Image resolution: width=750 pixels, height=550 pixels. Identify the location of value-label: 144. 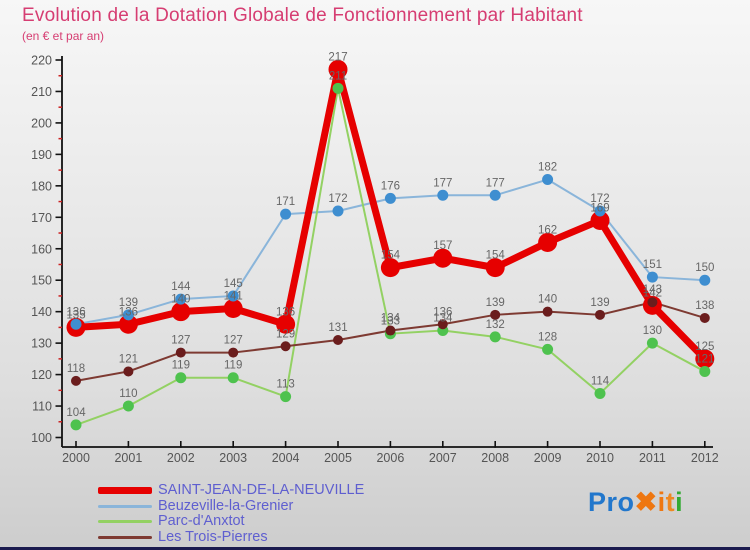
(181, 287).